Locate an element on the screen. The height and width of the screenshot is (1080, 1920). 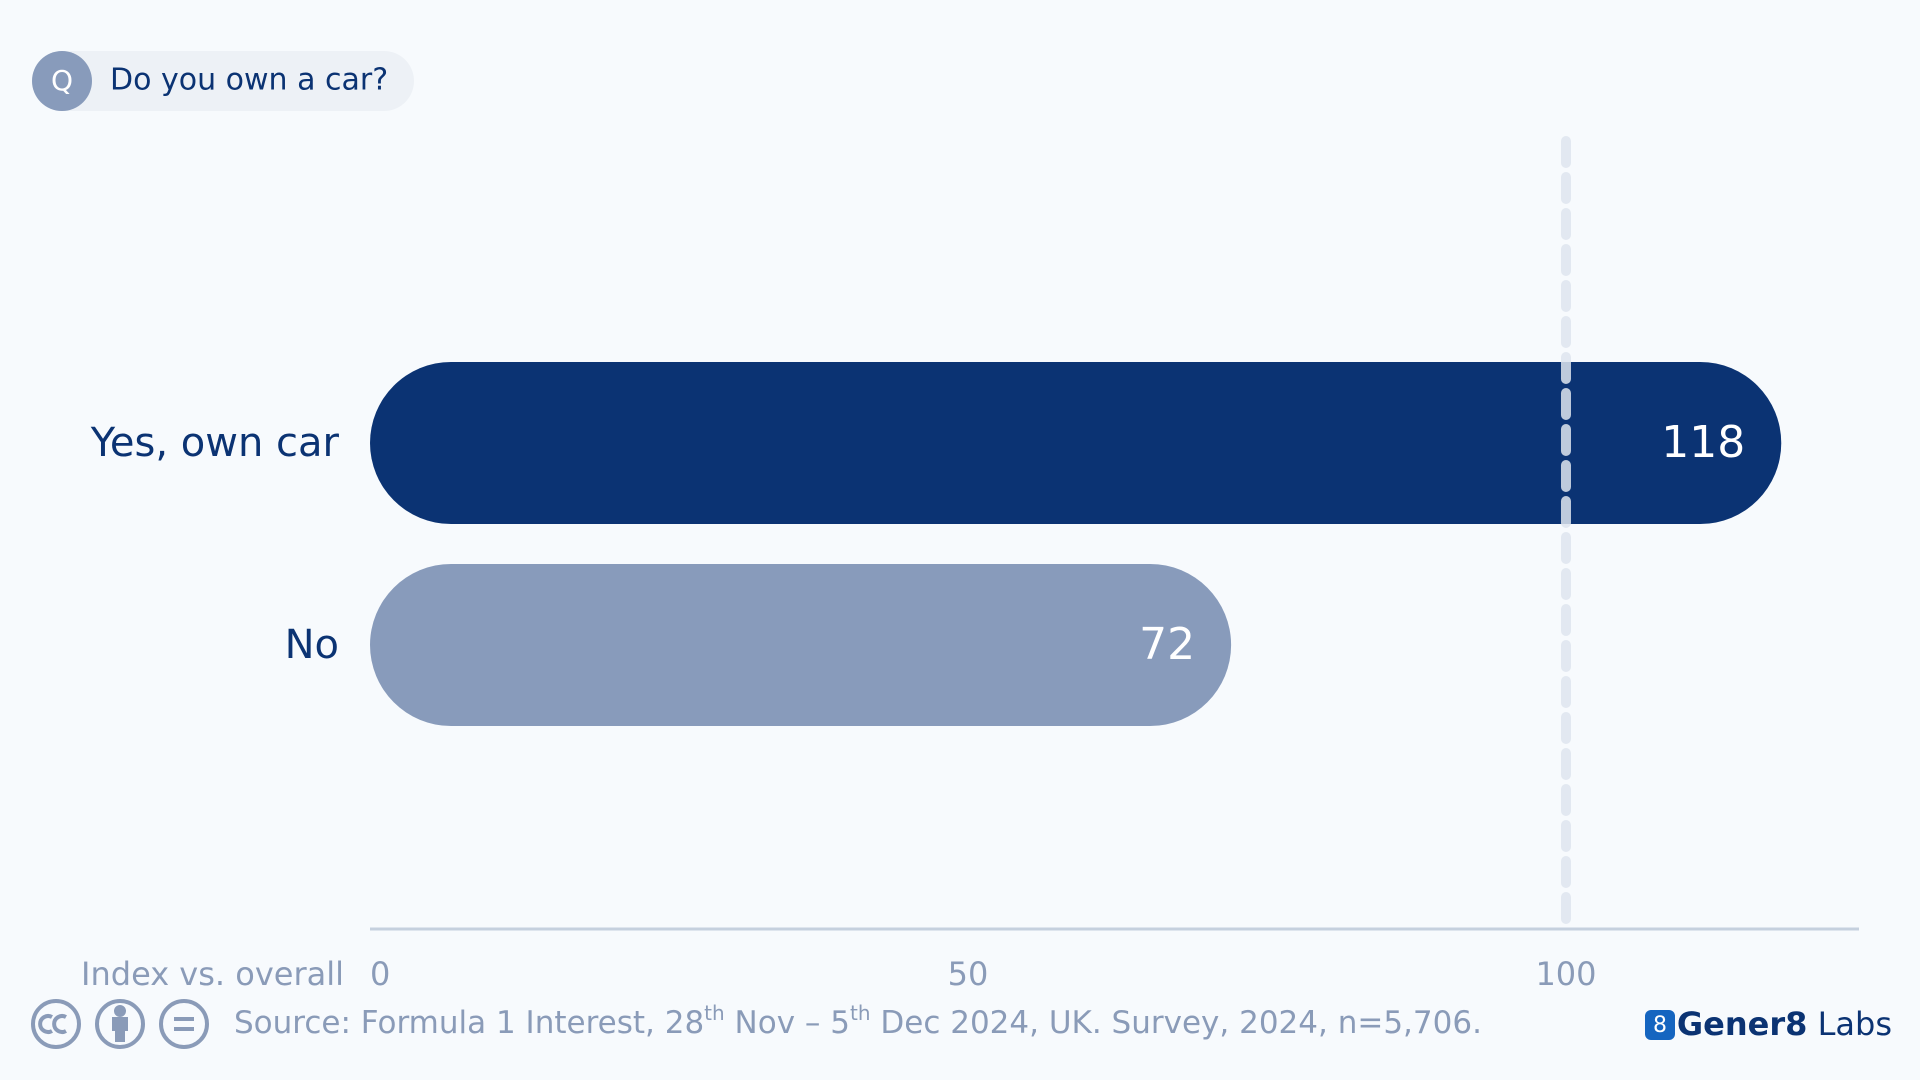
x-tick-label: 100 is located at coordinates (1565, 974).